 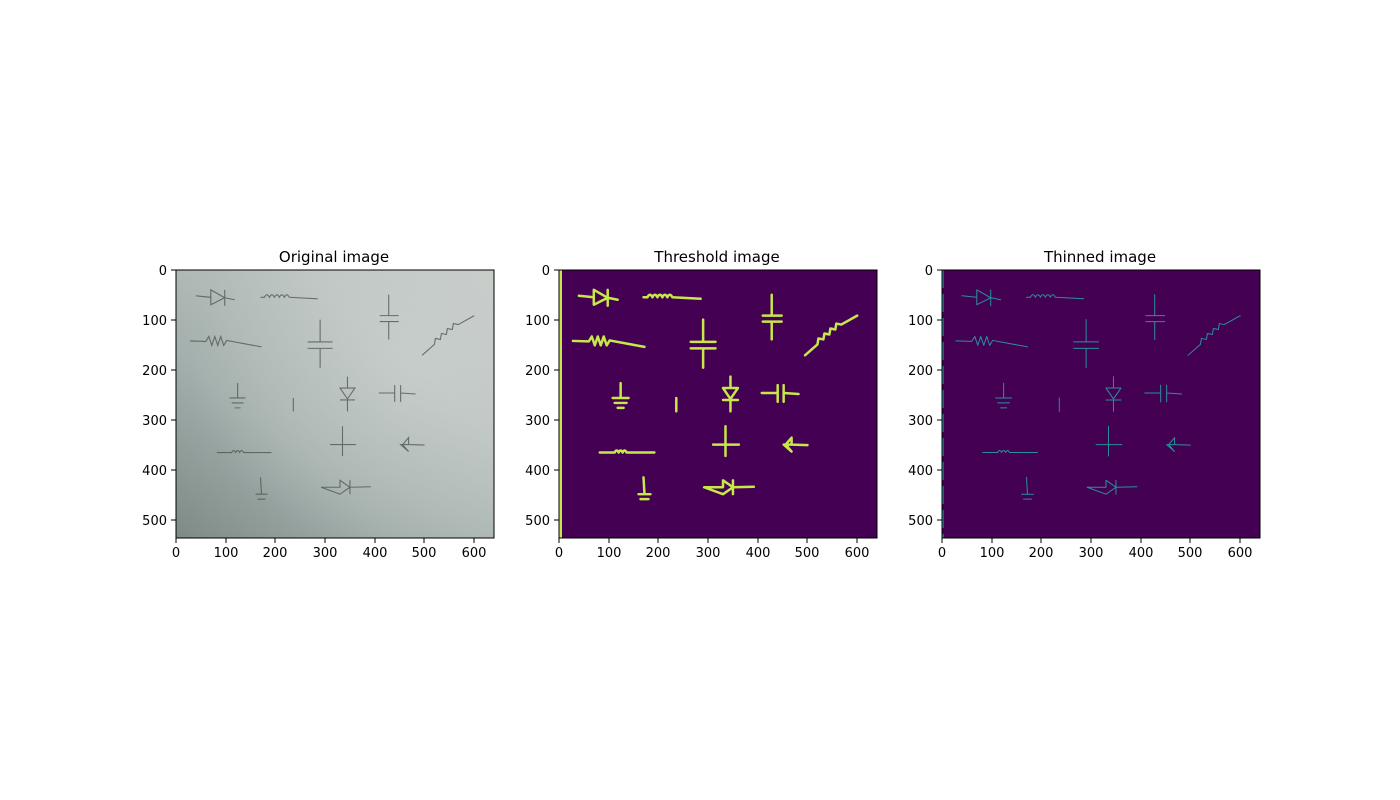 I want to click on panel-original: Original image 0 100 200 300 400 500 600, so click(x=318, y=404).